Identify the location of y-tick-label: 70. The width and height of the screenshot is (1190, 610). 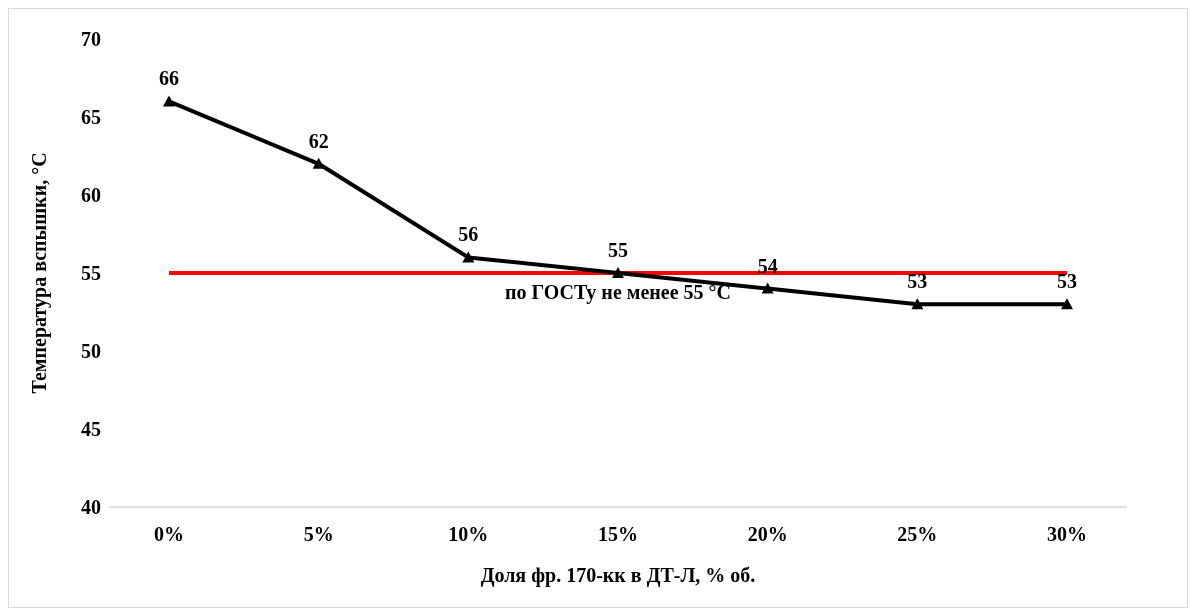
(91, 39).